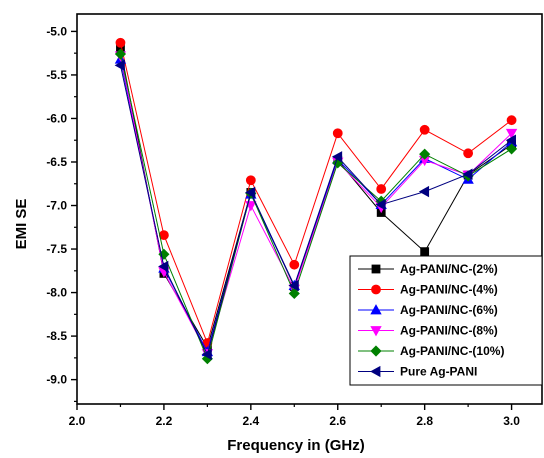 The width and height of the screenshot is (544, 458). What do you see at coordinates (511, 421) in the screenshot?
I see `x-tick-label: 3.0` at bounding box center [511, 421].